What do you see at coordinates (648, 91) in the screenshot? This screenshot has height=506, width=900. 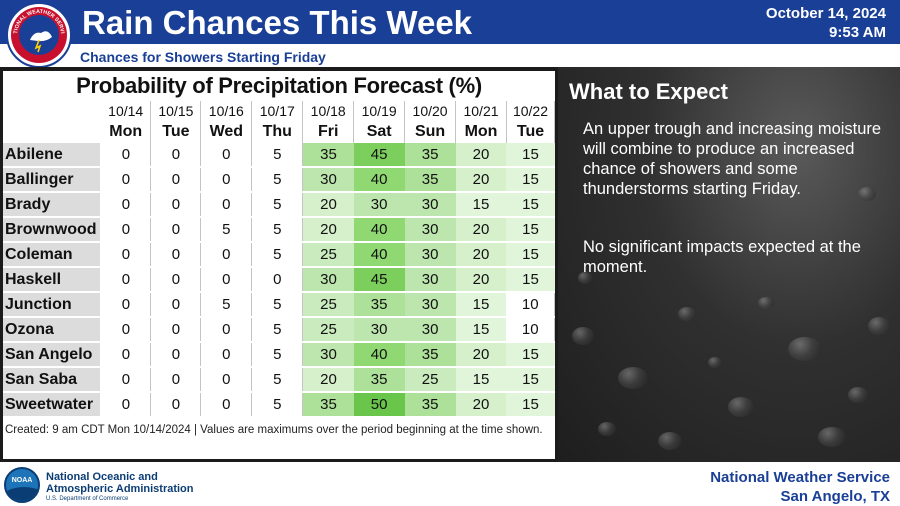 I see `expect-heading: What to Expect` at bounding box center [648, 91].